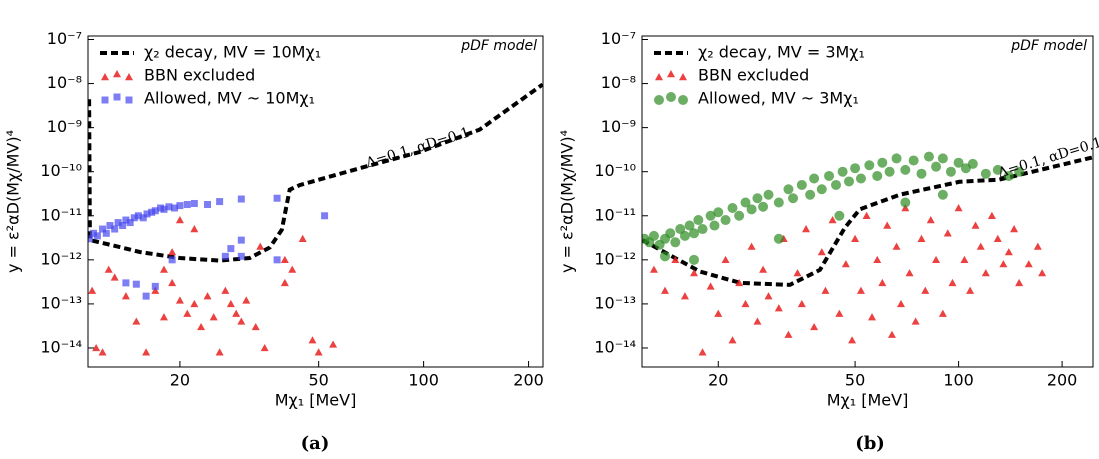 Image resolution: width=1099 pixels, height=459 pixels. What do you see at coordinates (1047, 158) in the screenshot?
I see `annotation: Δ=0.1, αD=0.1` at bounding box center [1047, 158].